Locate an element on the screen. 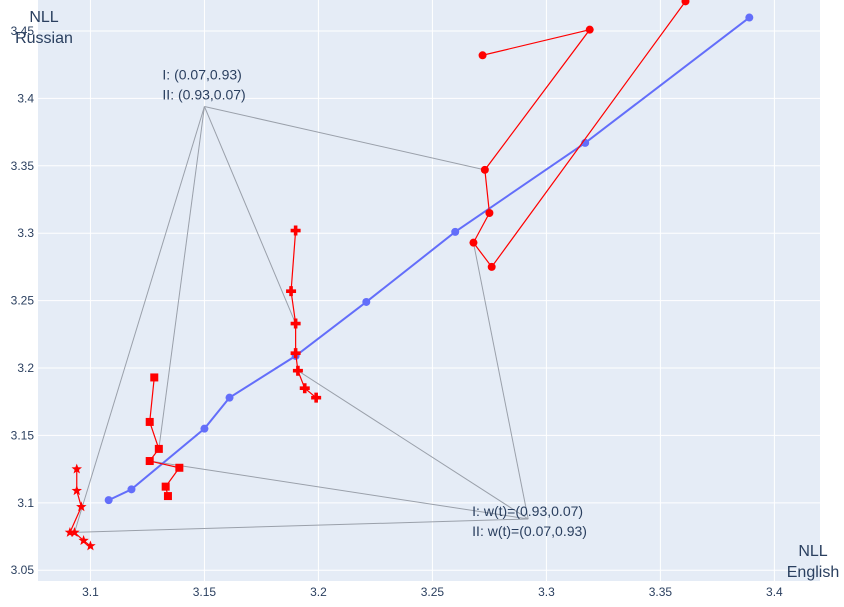  y-tick-label: 3.05 is located at coordinates (23, 570).